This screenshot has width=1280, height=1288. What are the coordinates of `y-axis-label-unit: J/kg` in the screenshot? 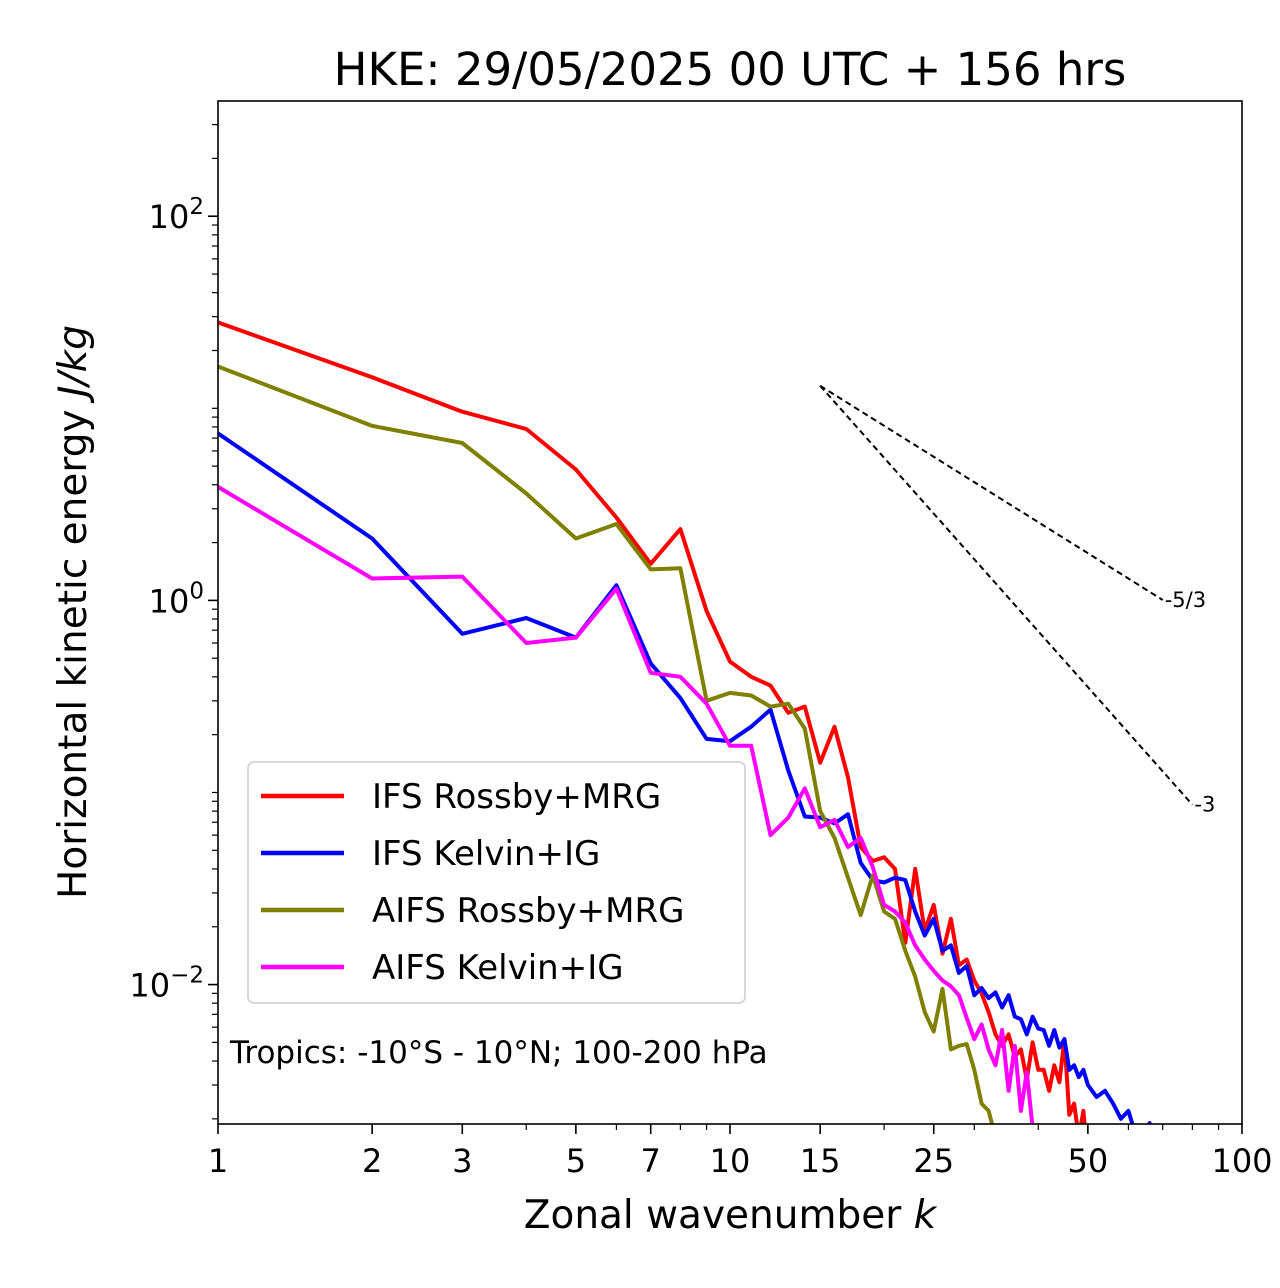 It's located at (73, 364).